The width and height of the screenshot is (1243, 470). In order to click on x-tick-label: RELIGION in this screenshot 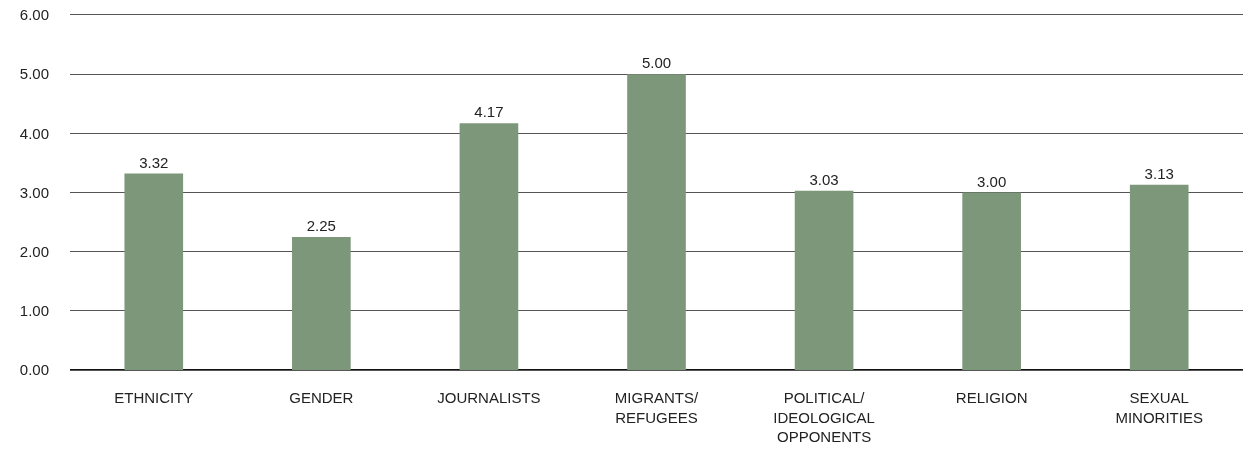, I will do `click(991, 397)`.